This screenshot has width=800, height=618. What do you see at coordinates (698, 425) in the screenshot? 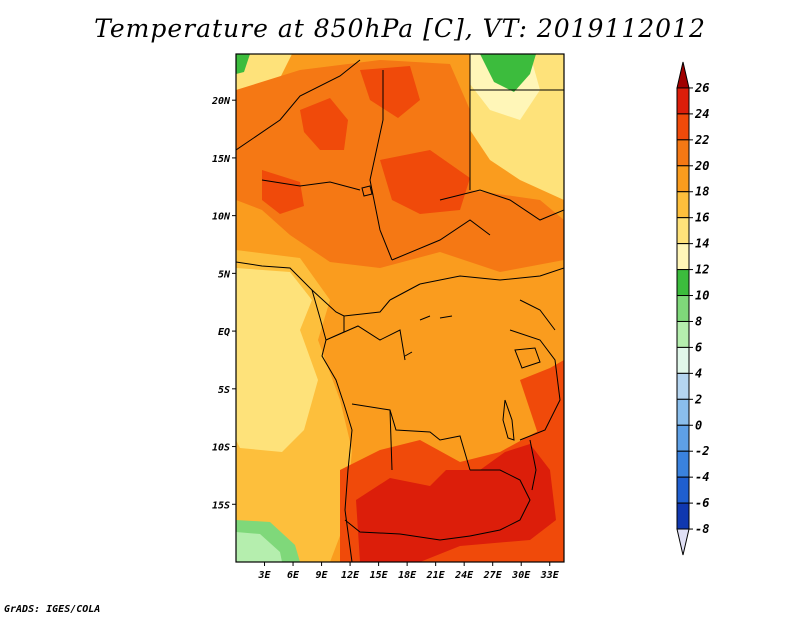
I see `colorbar-label: 0` at bounding box center [698, 425].